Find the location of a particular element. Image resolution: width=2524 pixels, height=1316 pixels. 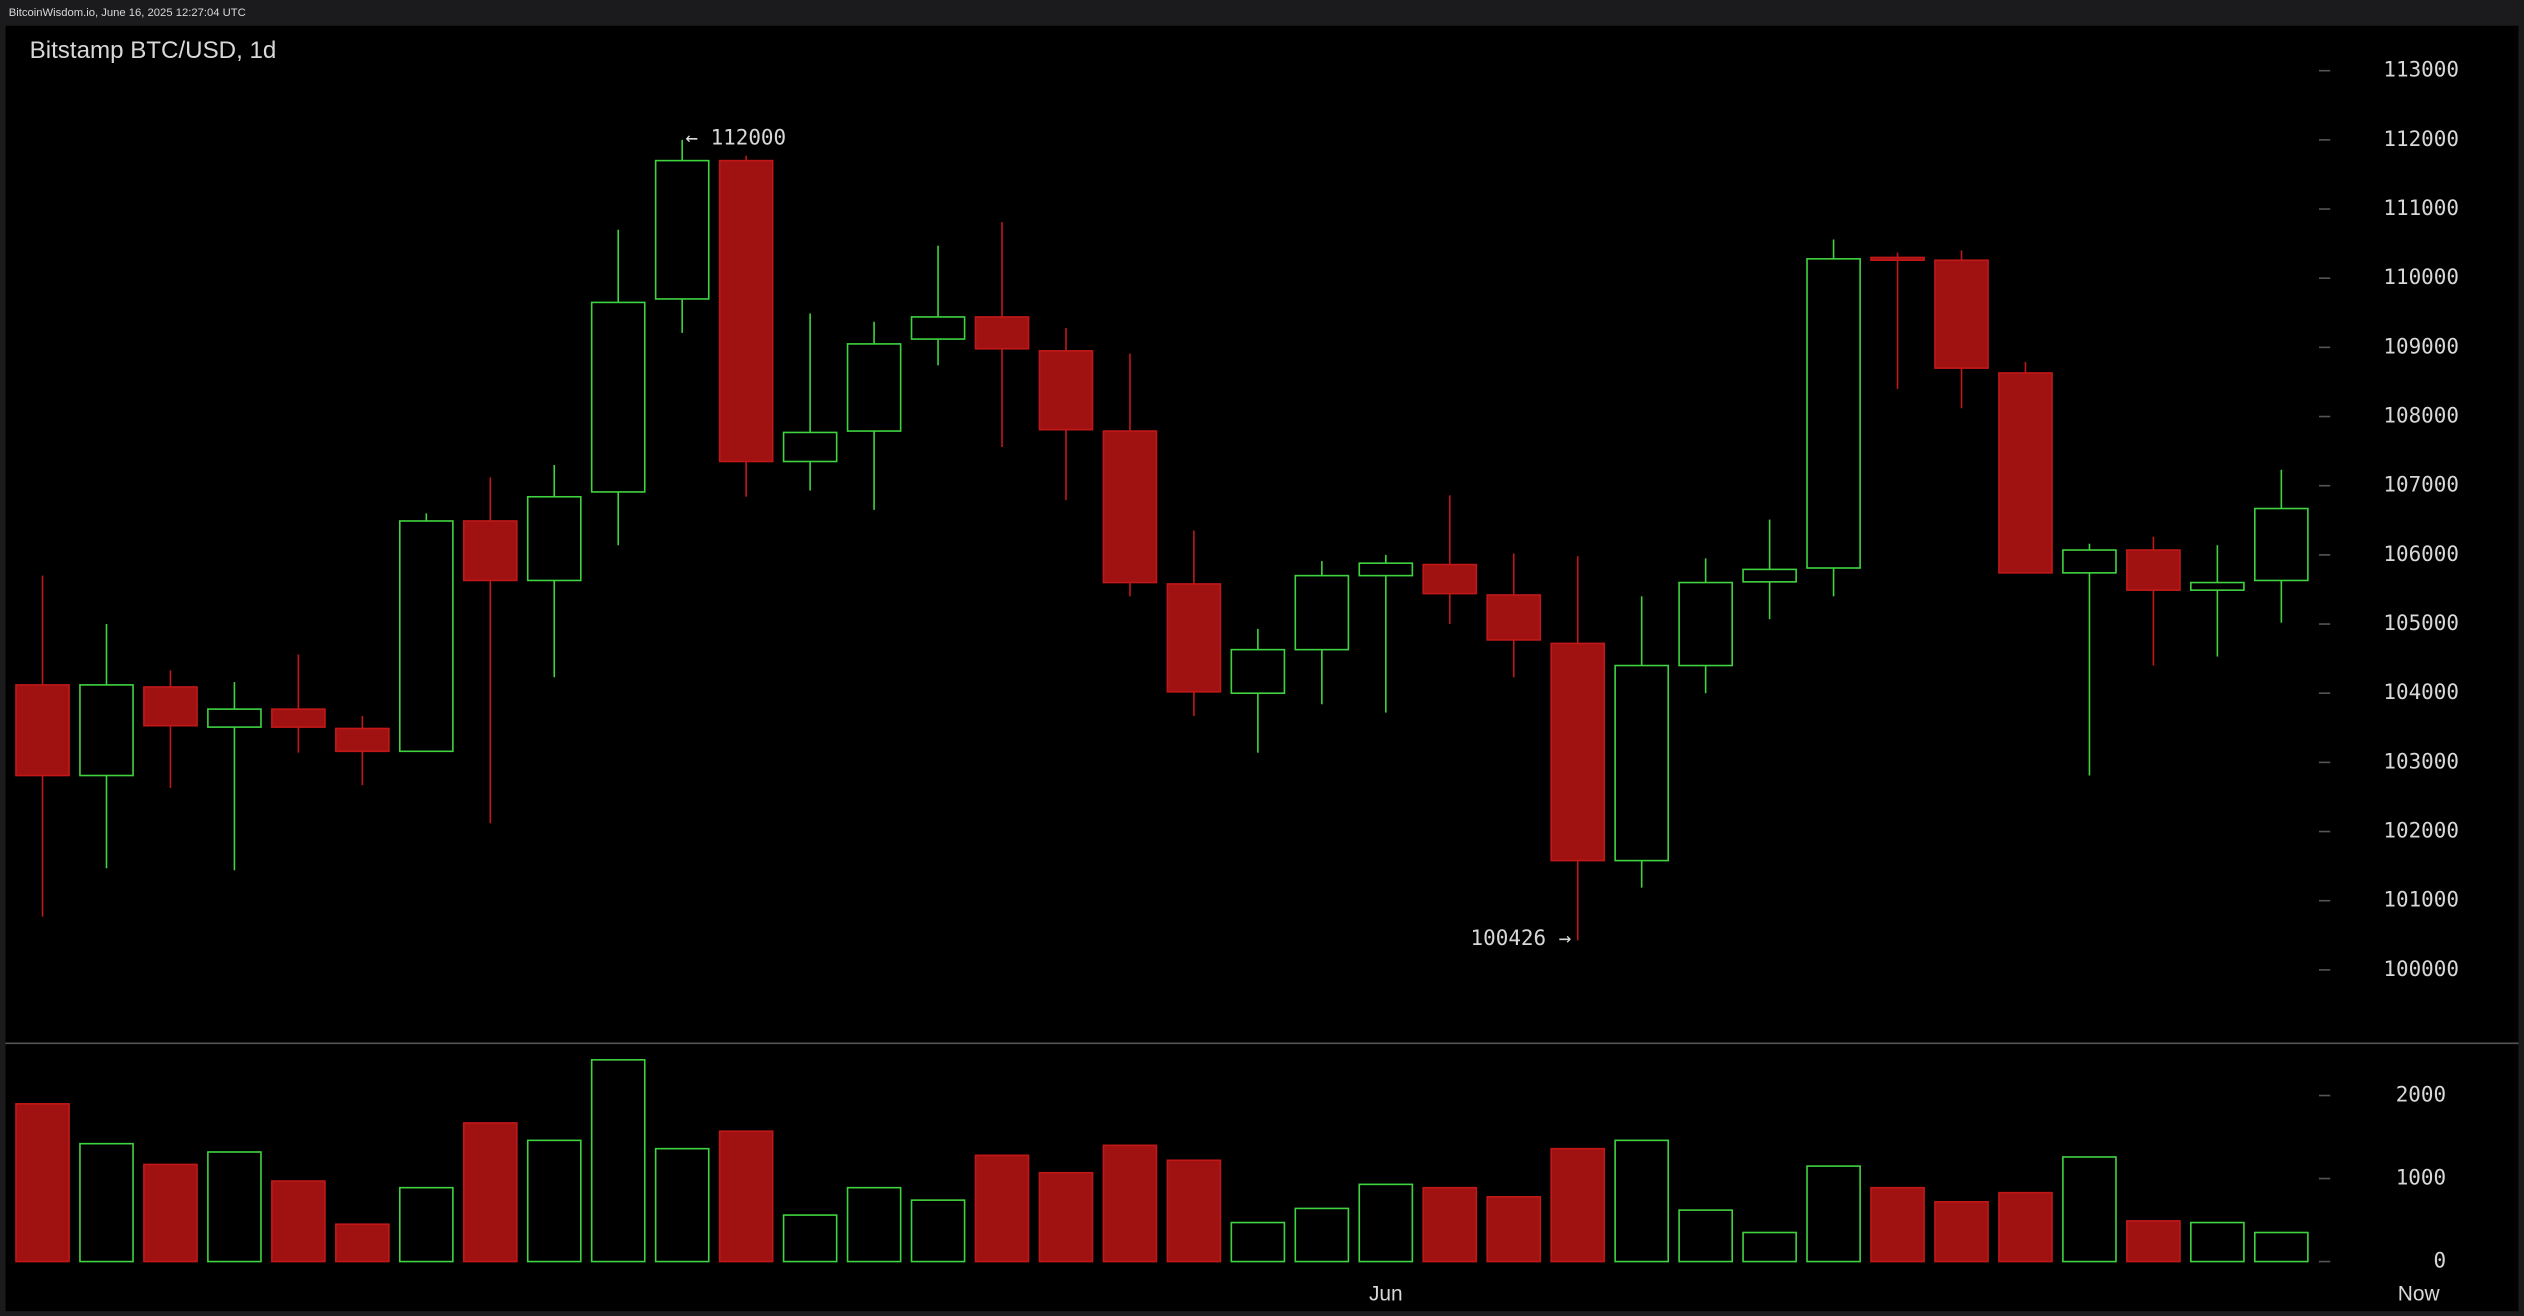

y-tick-label: 109000 is located at coordinates (2421, 346).